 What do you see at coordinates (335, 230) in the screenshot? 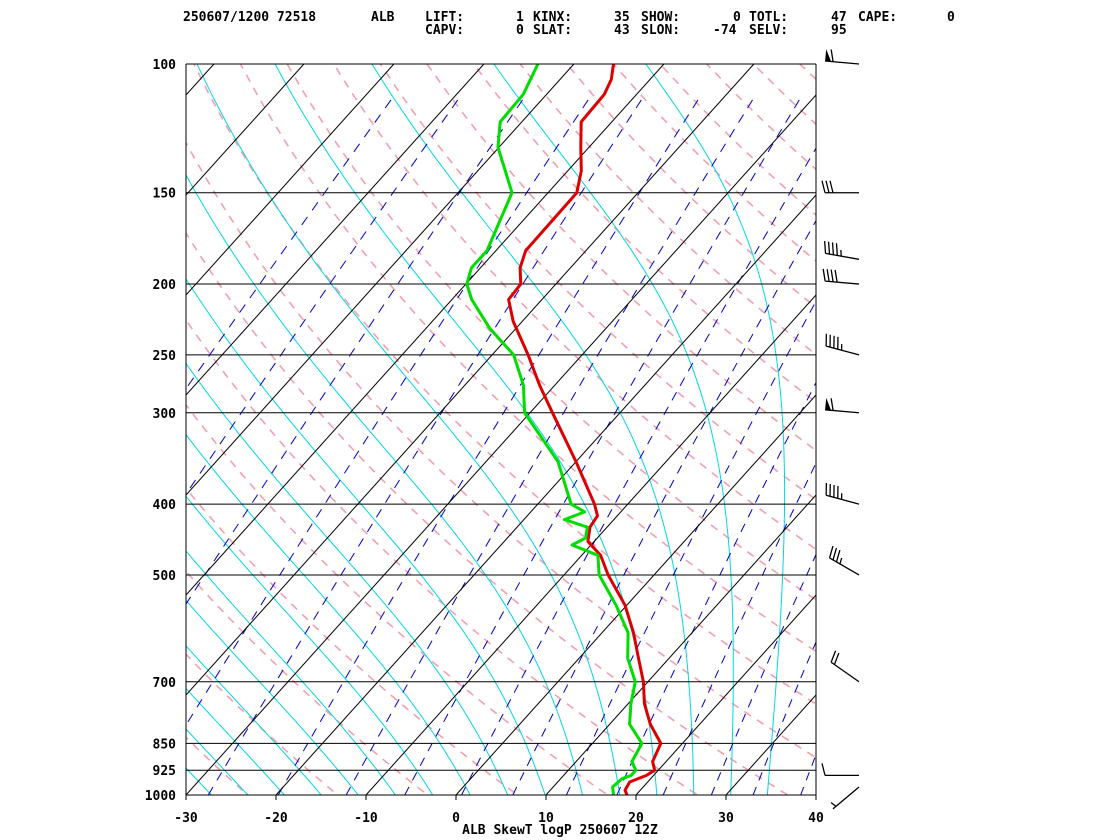
I see `isotherm-line` at bounding box center [335, 230].